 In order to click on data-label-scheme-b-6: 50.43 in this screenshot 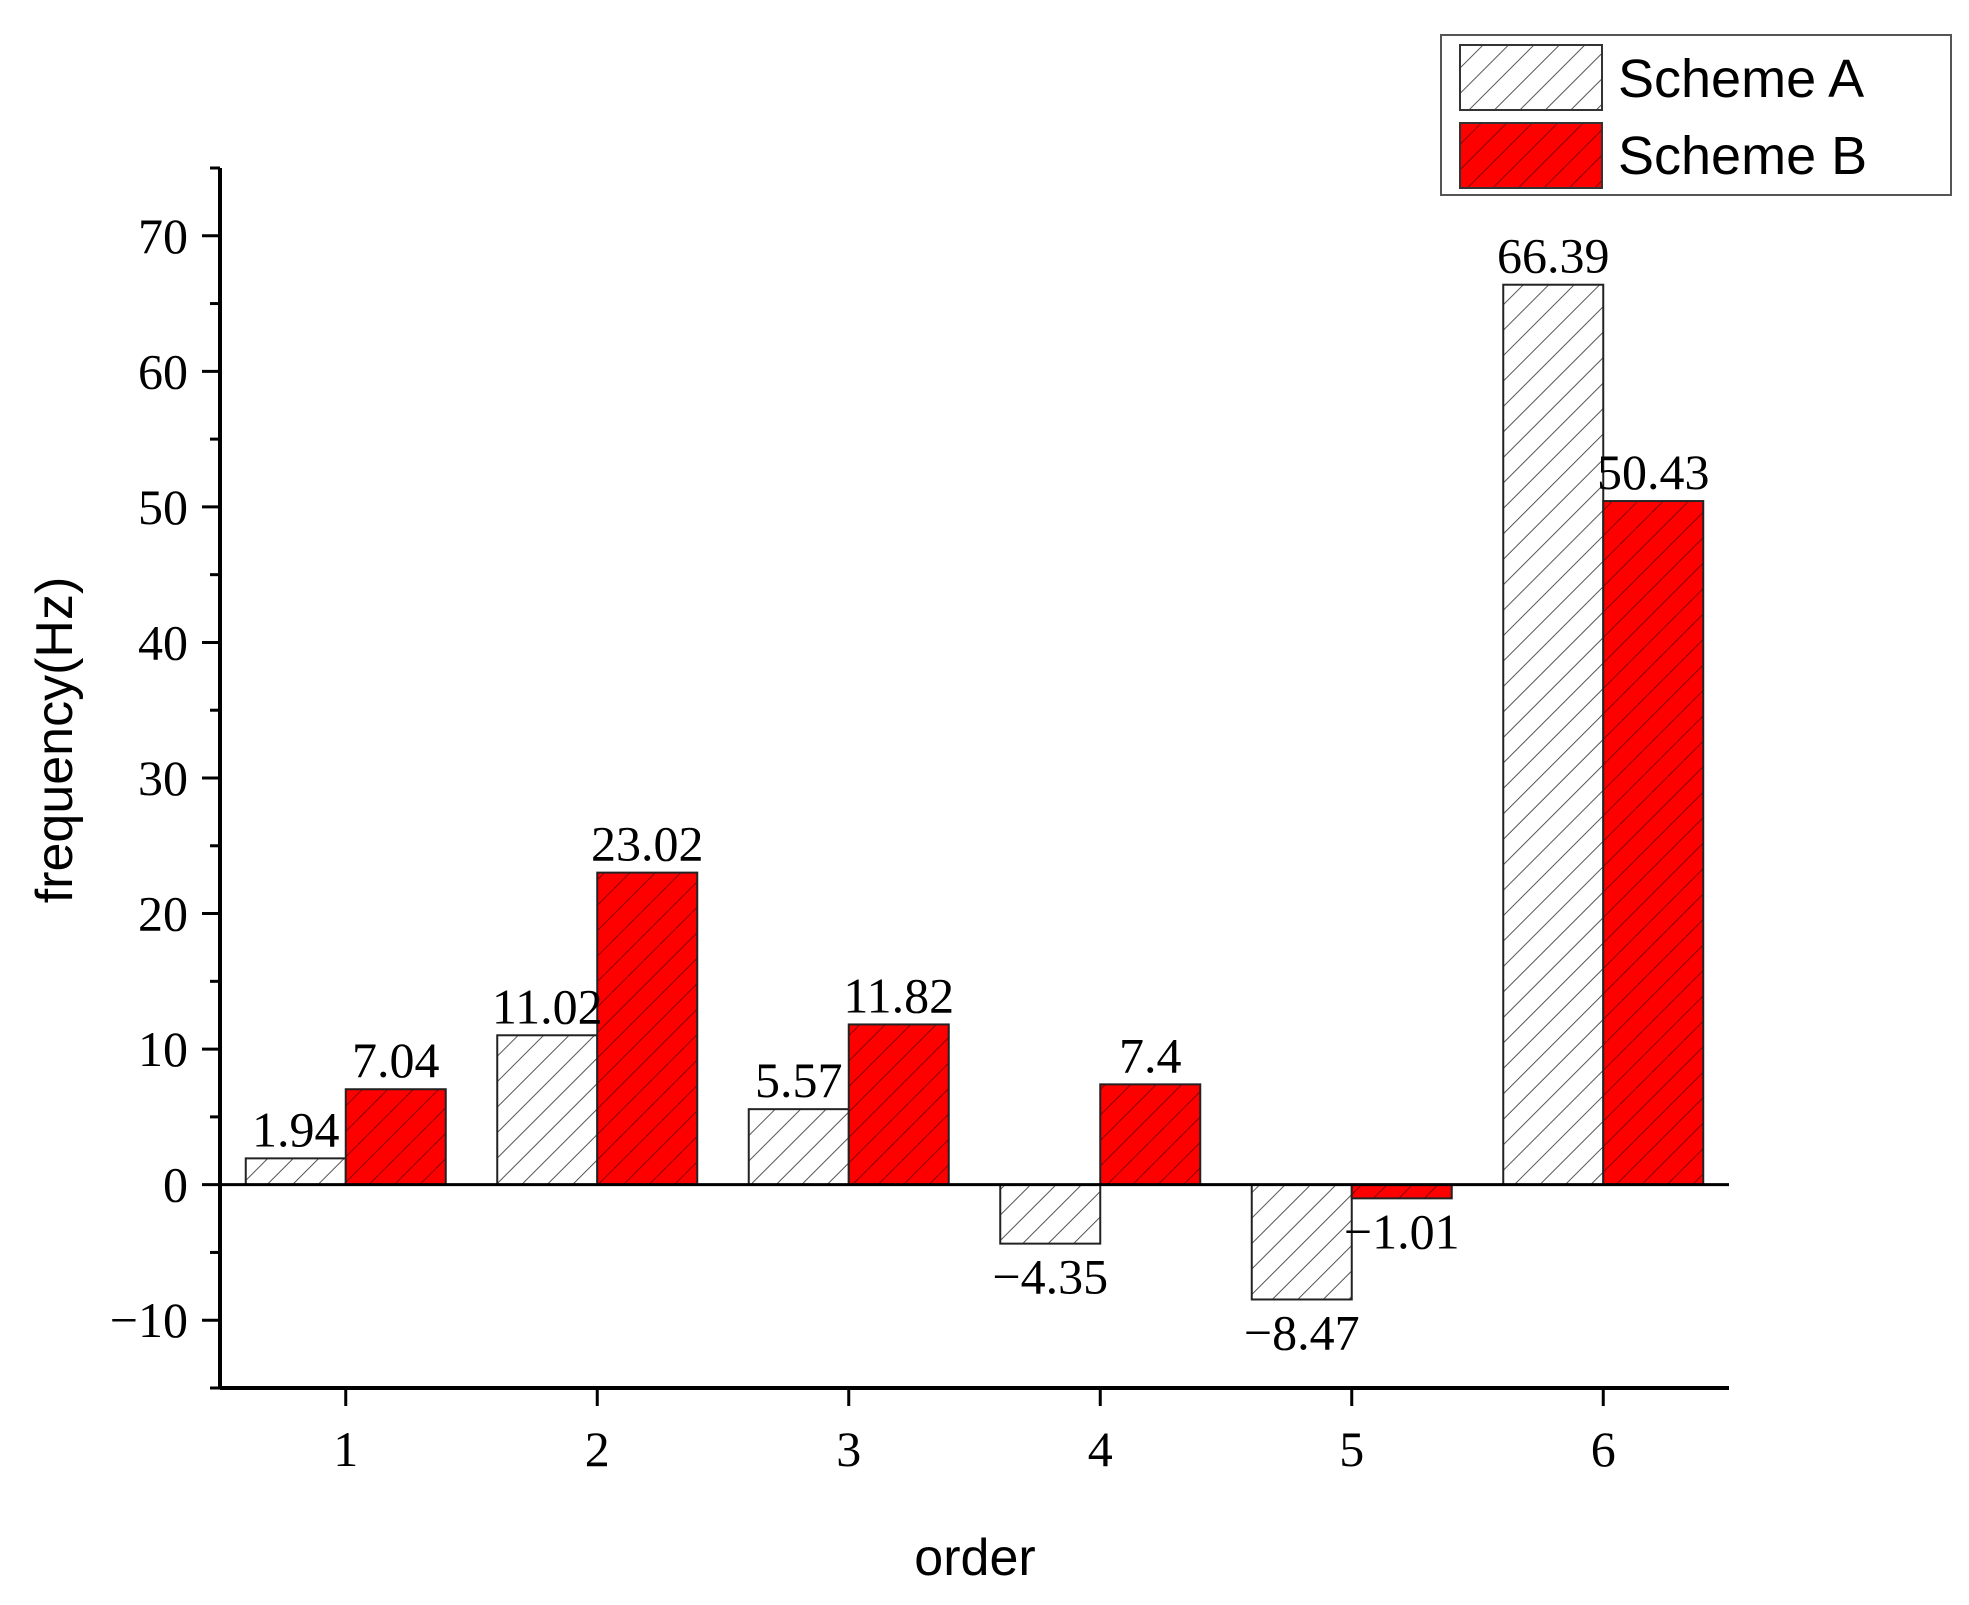, I will do `click(1653, 472)`.